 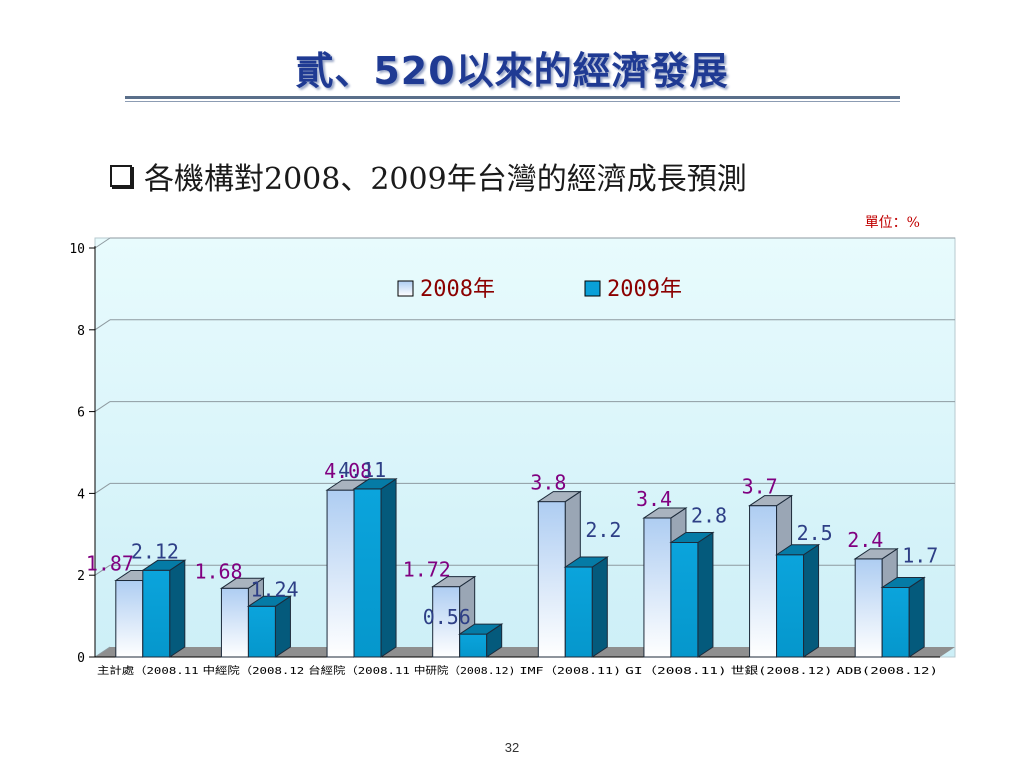 I want to click on data-label-2009: 2.12, so click(x=155, y=551).